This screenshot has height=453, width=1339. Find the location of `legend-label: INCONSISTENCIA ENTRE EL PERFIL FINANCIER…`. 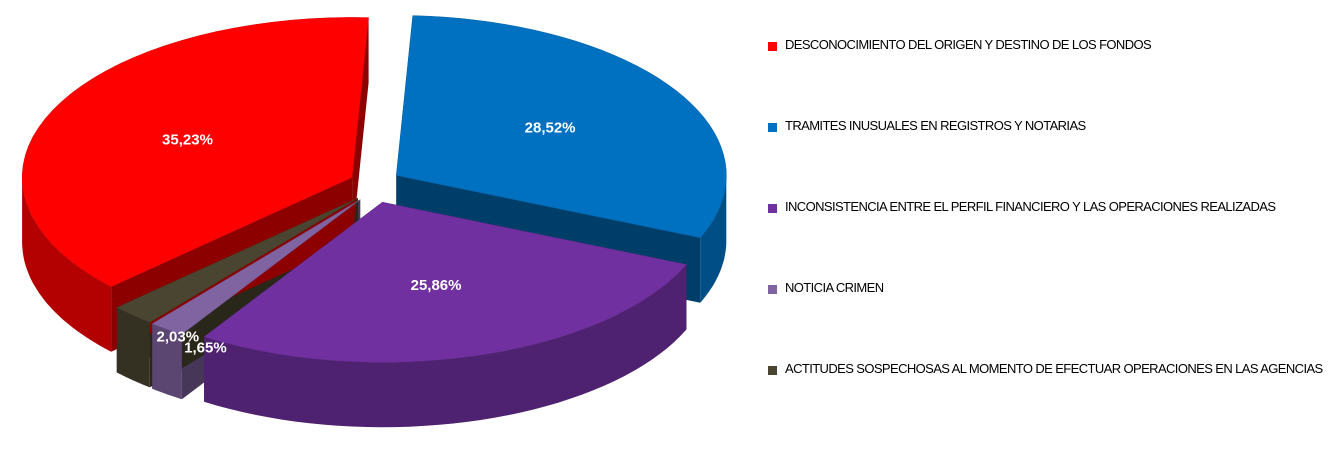

legend-label: INCONSISTENCIA ENTRE EL PERFIL FINANCIER… is located at coordinates (1030, 206).